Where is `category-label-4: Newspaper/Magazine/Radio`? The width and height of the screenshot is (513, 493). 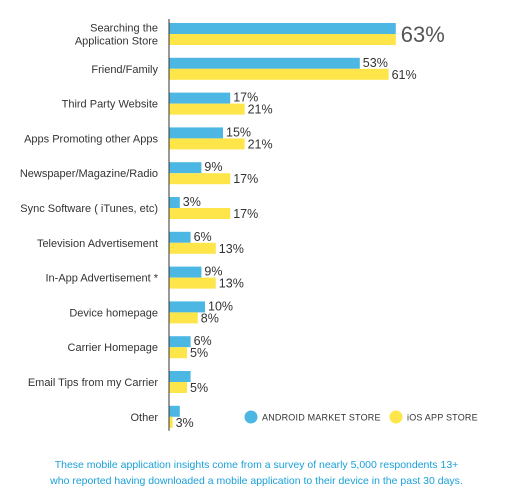 category-label-4: Newspaper/Magazine/Radio is located at coordinates (89, 174).